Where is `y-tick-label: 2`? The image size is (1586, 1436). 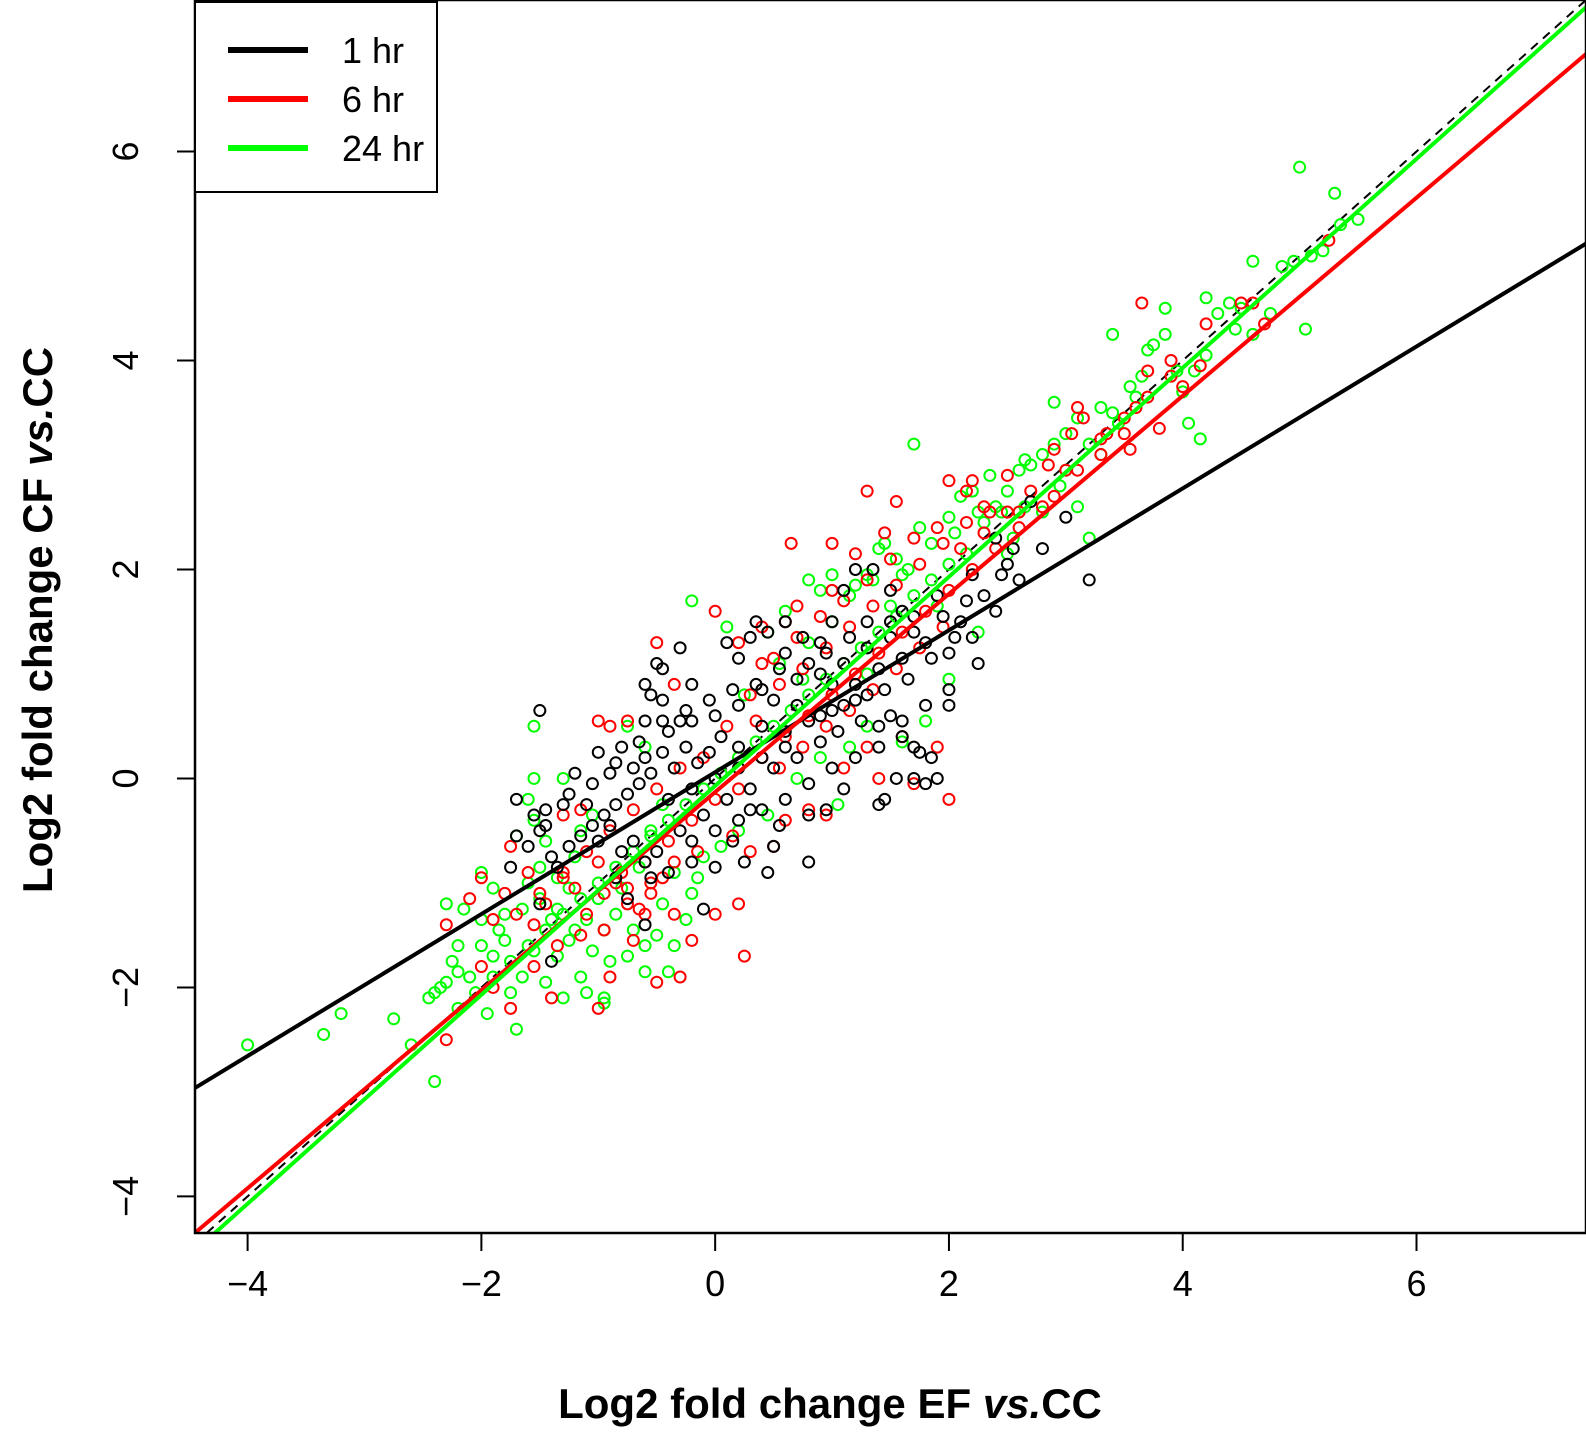 y-tick-label: 2 is located at coordinates (125, 569).